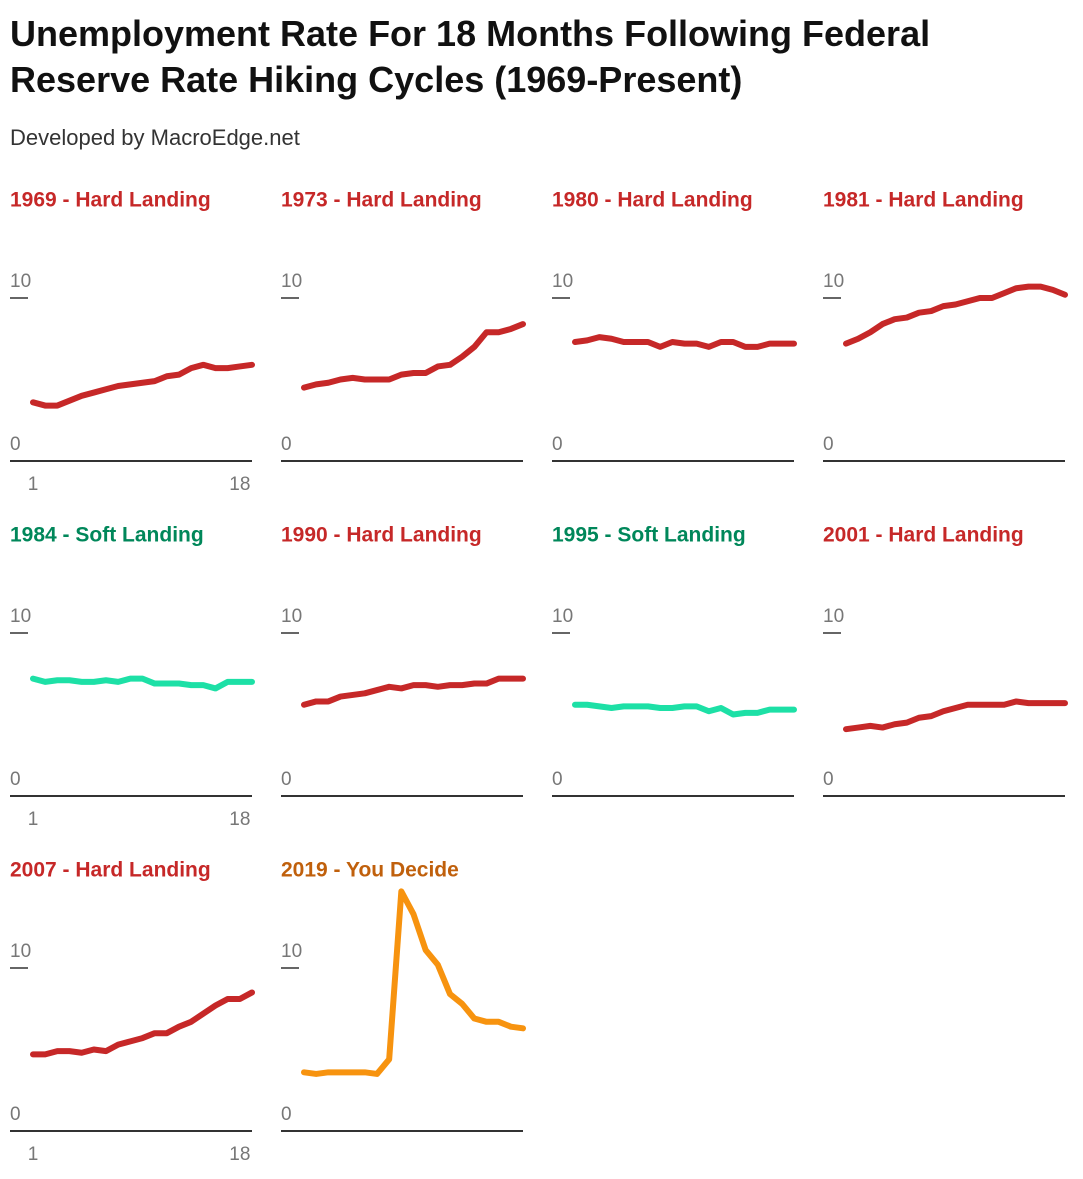  What do you see at coordinates (923, 200) in the screenshot?
I see `panel-title: 1981 - Hard Landing` at bounding box center [923, 200].